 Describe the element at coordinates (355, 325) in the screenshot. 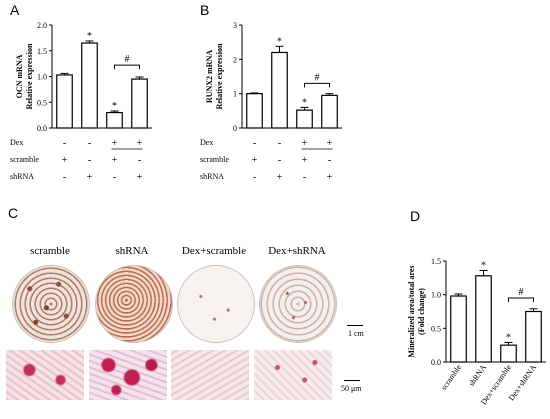

I see `scale-bar-well` at that location.